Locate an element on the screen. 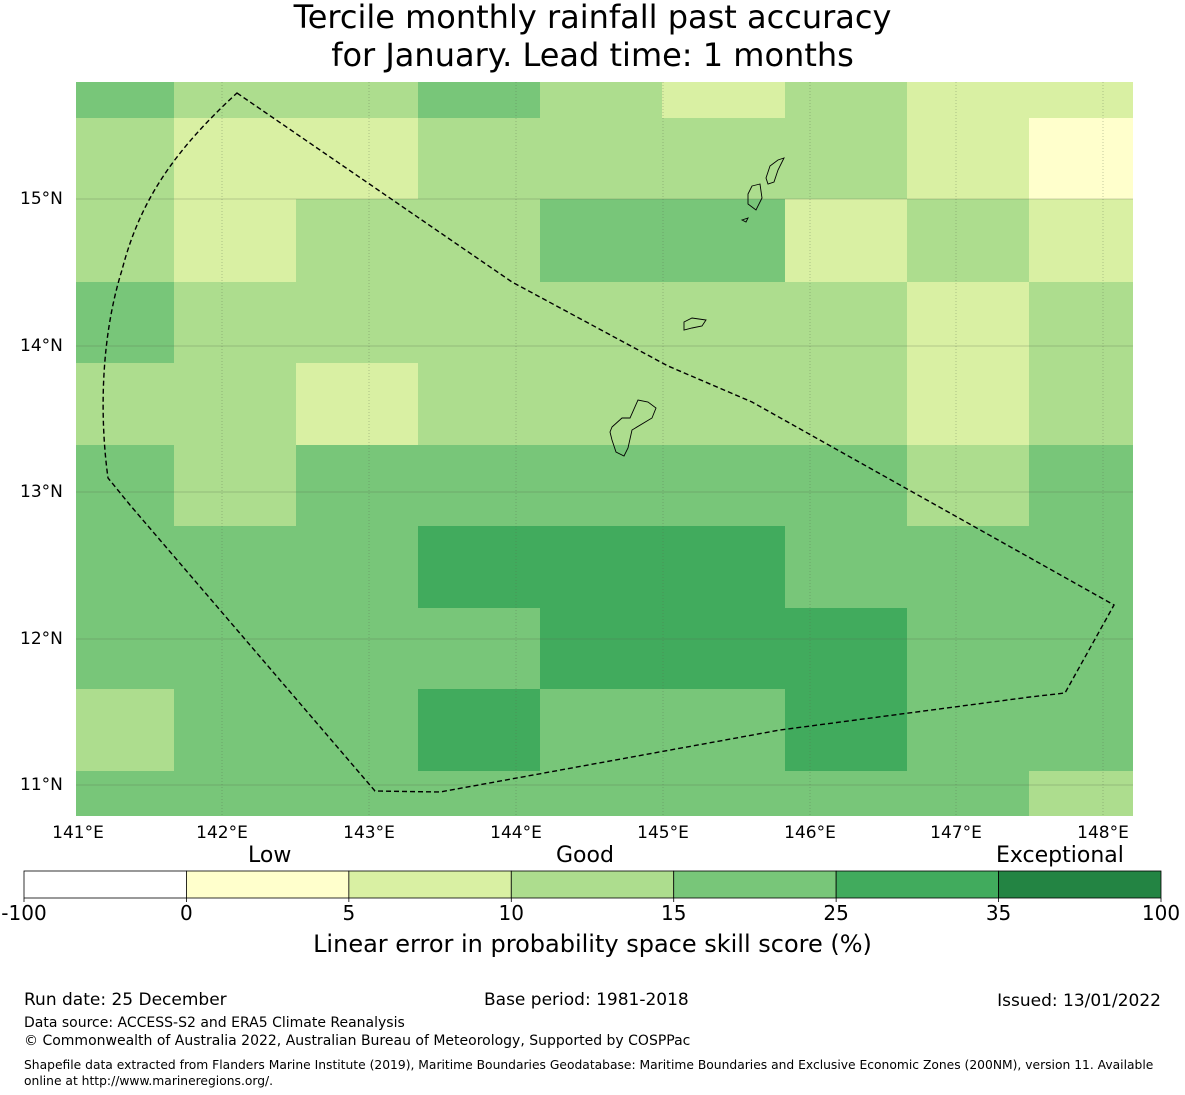  colorbar is located at coordinates (592, 886).